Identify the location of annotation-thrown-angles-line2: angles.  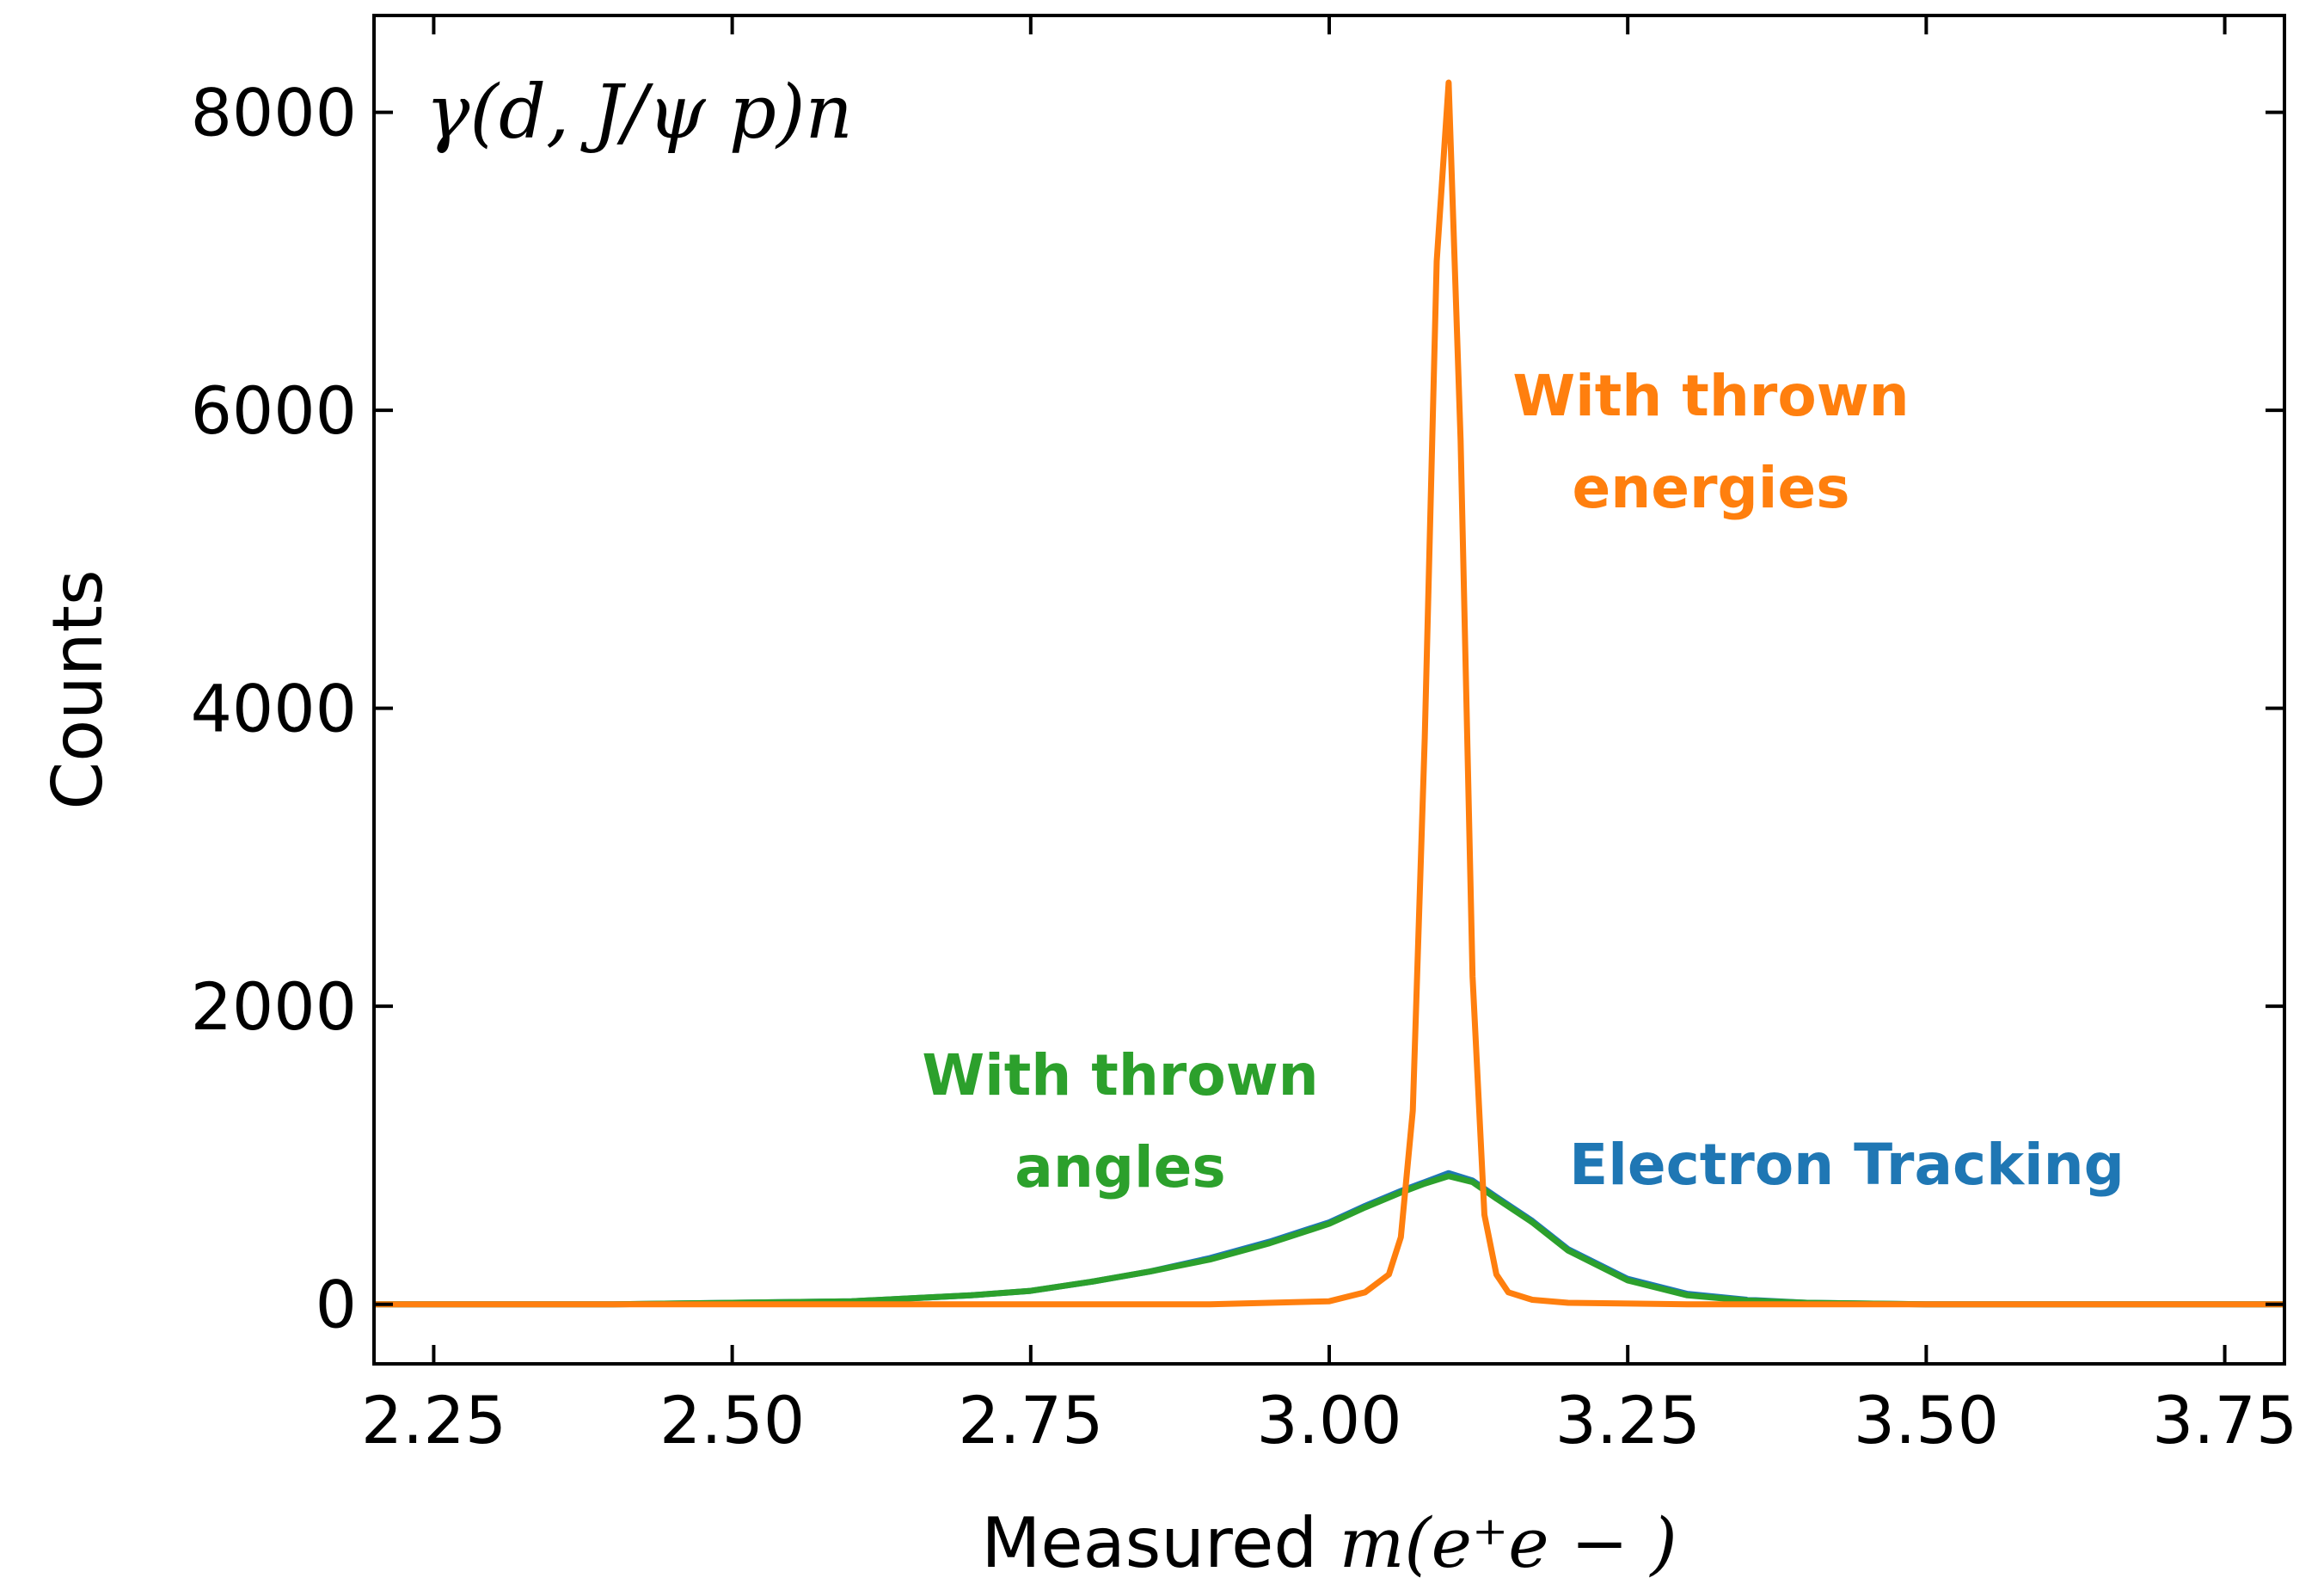
(1120, 1167).